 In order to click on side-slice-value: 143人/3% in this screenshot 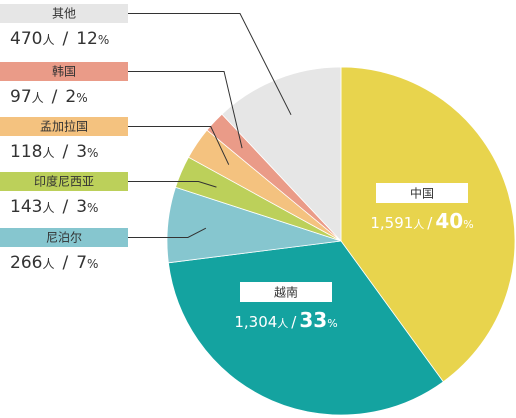, I will do `click(54, 207)`.